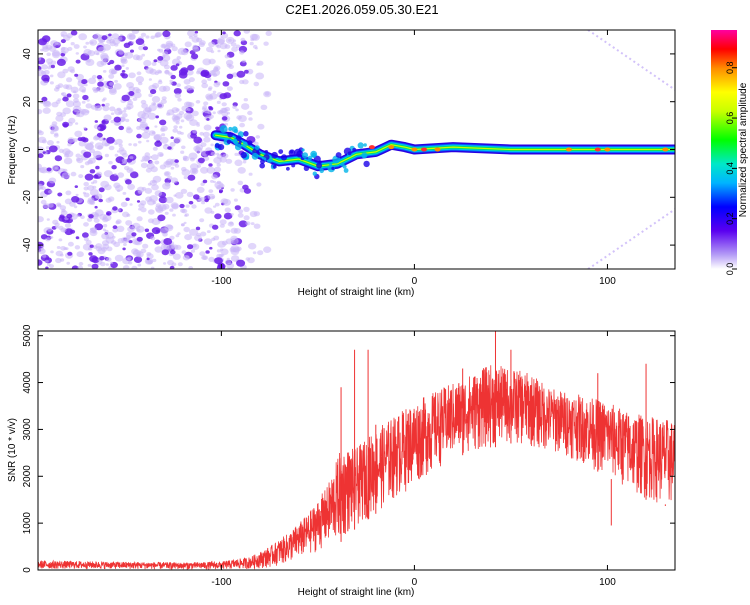 The height and width of the screenshot is (605, 750). I want to click on trace-peak, so click(568, 149).